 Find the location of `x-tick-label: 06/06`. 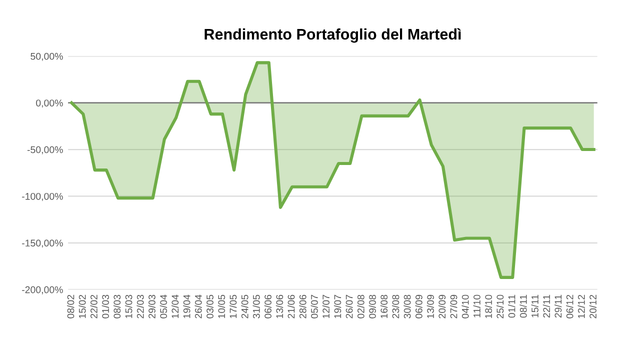

x-tick-label: 06/06 is located at coordinates (268, 306).